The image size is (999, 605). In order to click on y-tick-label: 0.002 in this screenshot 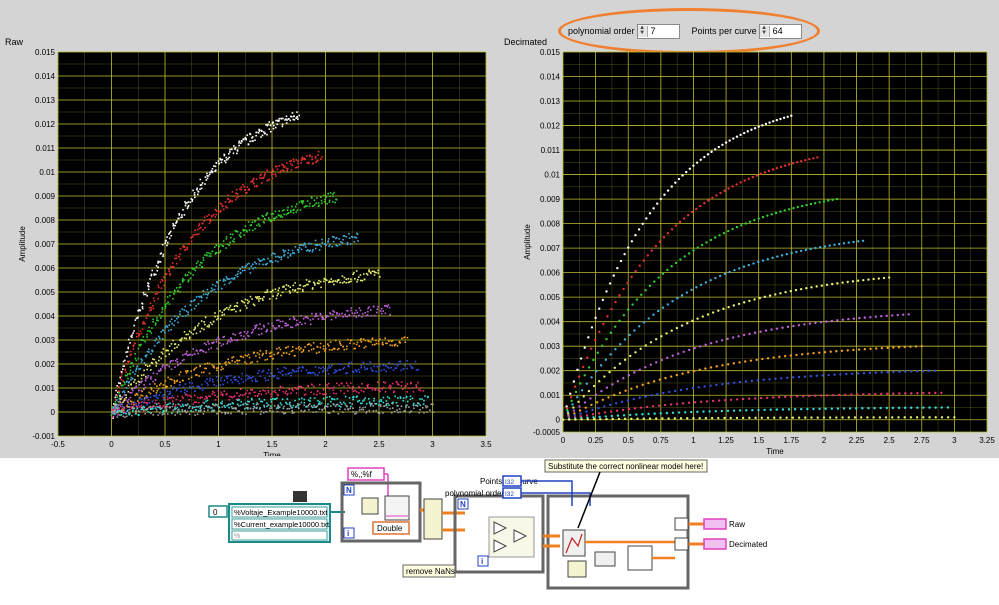, I will do `click(550, 371)`.